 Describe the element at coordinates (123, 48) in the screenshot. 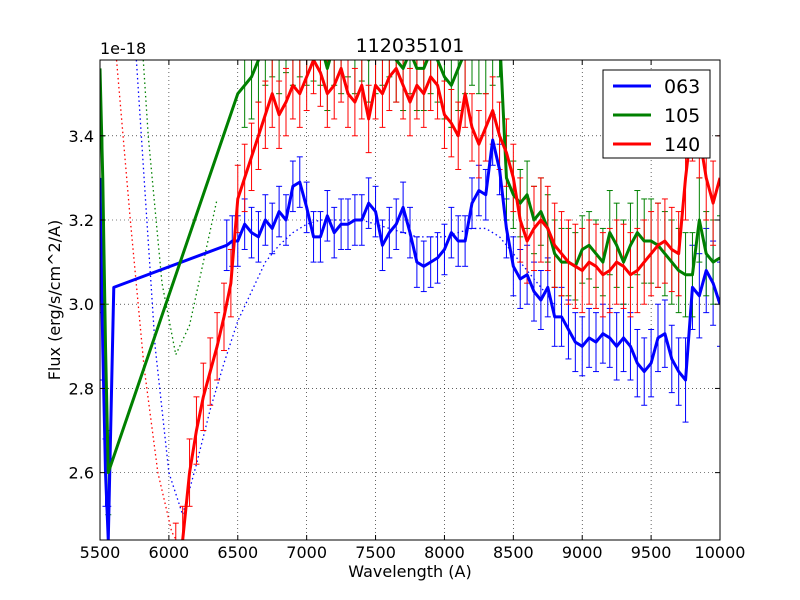

I see `offset-text: 1e-18` at that location.